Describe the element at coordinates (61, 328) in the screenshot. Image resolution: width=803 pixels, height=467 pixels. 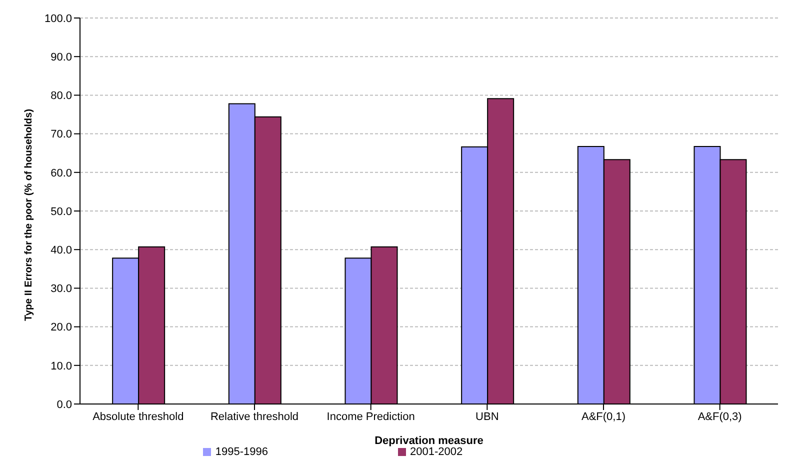
I see `y-tick-label: 20.0` at that location.